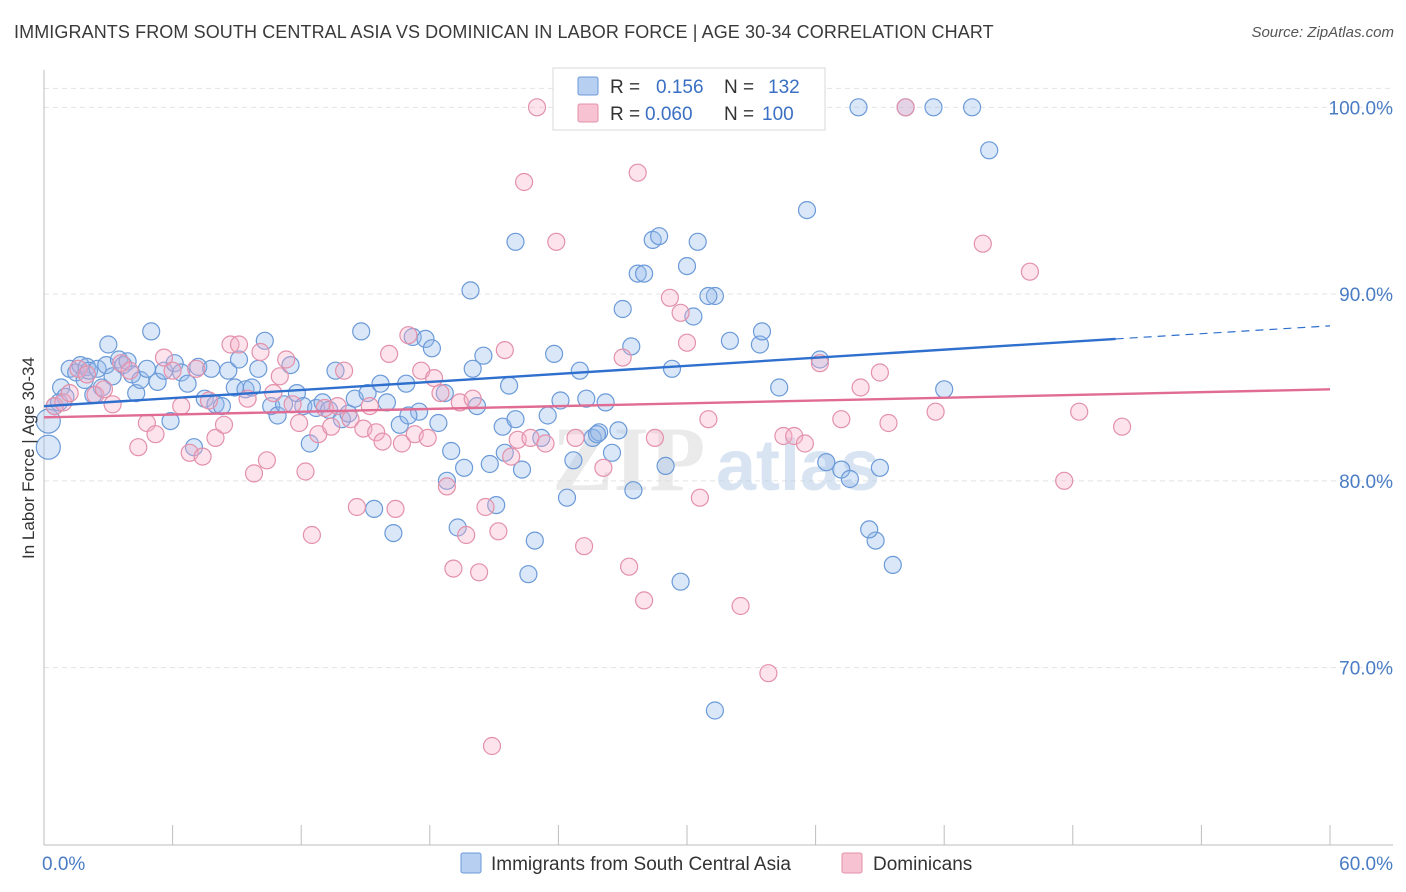 This screenshot has width=1406, height=892. I want to click on trend-line-immigrants-extension, so click(1223, 332).